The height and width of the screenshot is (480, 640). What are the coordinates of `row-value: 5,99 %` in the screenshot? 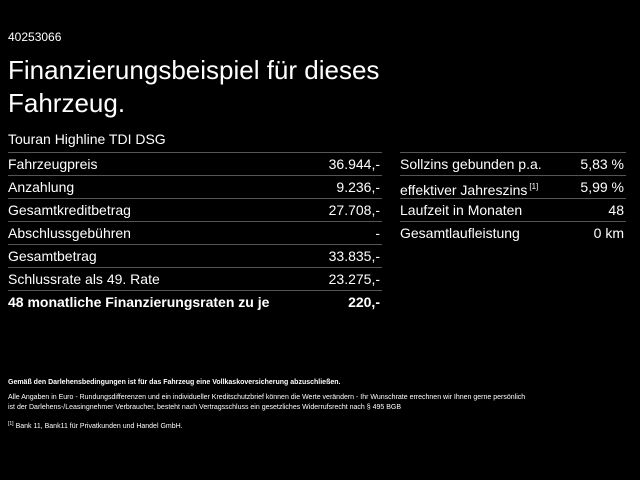 It's located at (602, 187).